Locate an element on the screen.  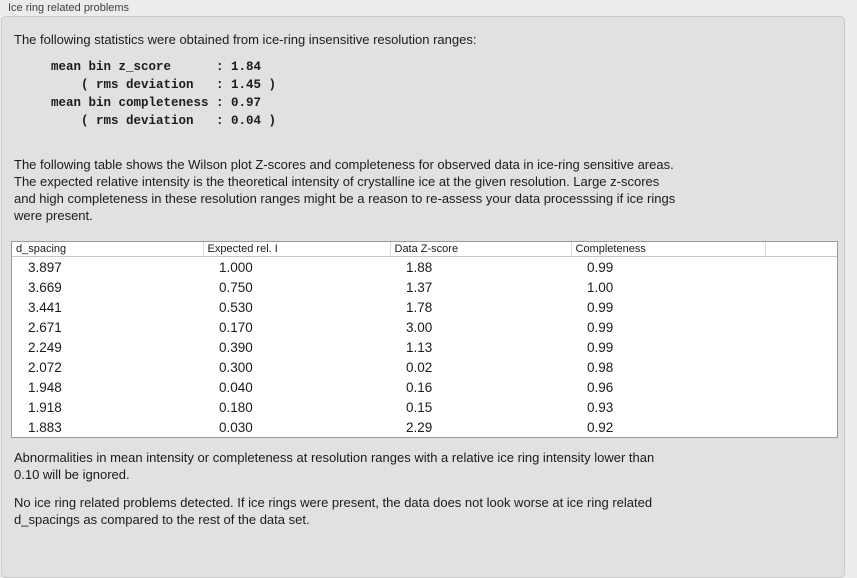
table-cell: 0.96 is located at coordinates (600, 387).